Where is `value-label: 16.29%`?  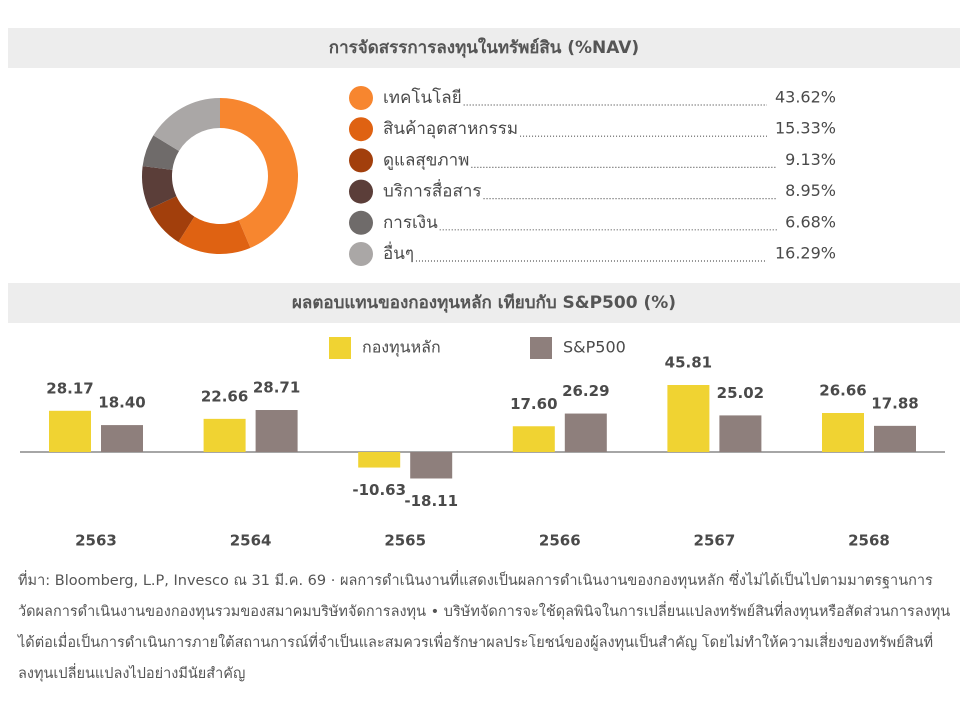 value-label: 16.29% is located at coordinates (805, 253).